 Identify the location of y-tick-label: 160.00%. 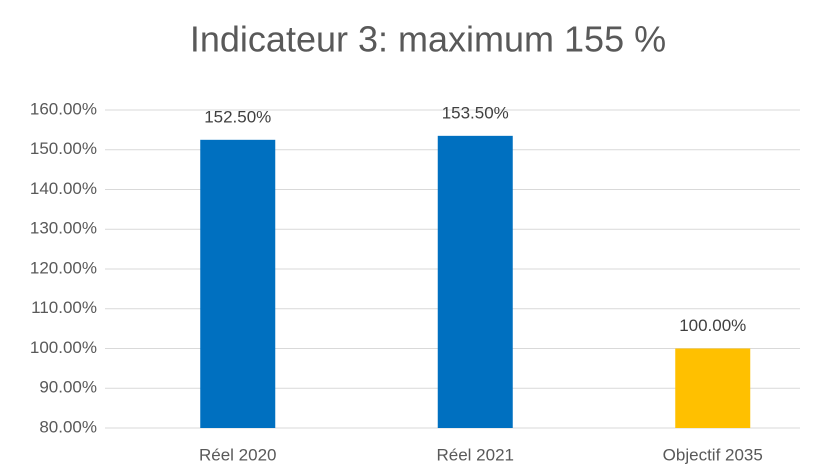
(63, 108).